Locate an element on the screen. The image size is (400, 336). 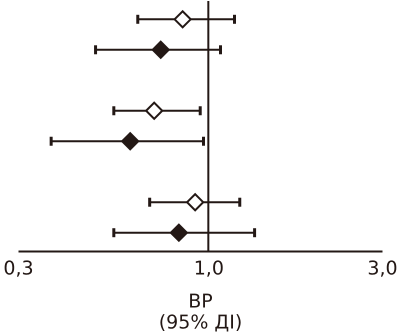
x-tick-label: 1,0 is located at coordinates (209, 269).